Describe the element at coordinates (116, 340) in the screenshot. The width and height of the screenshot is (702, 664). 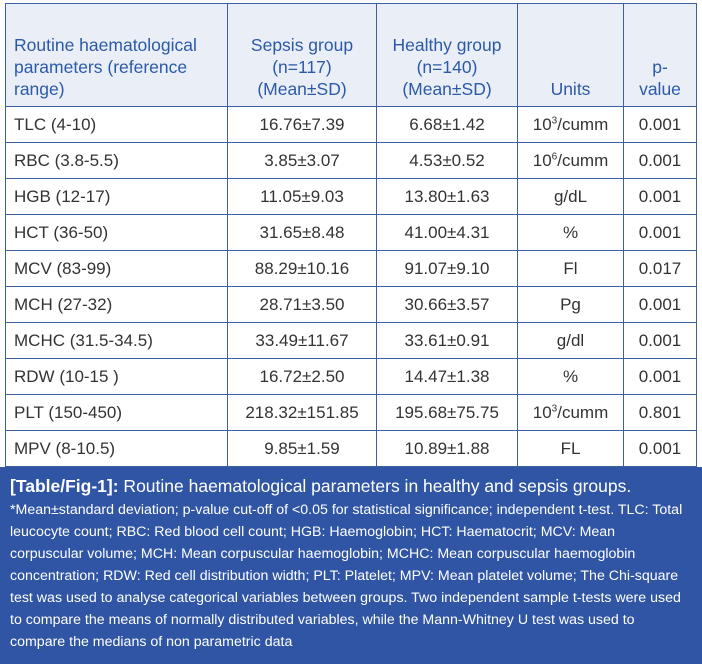
I see `parameter-cell: MCHC (31.5-34.5)` at that location.